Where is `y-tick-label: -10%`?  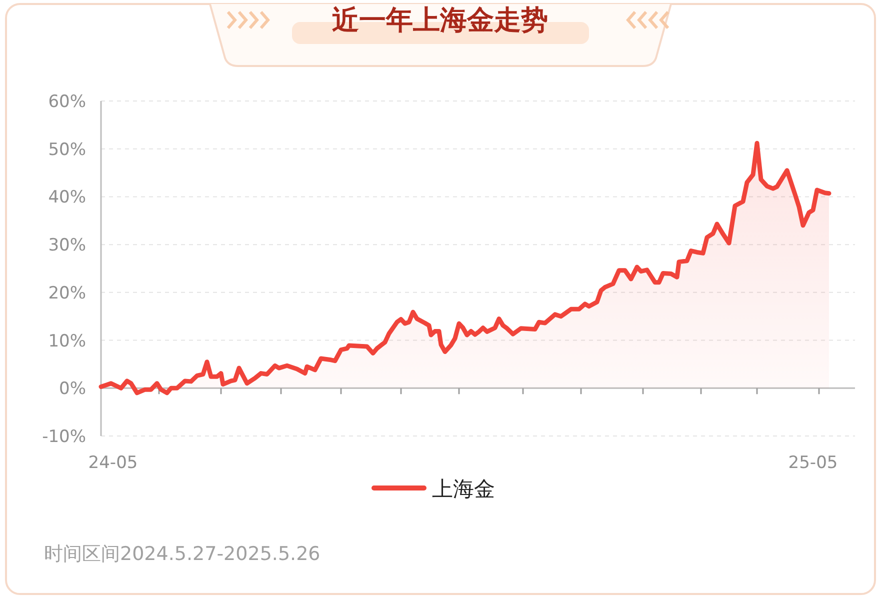
y-tick-label: -10% is located at coordinates (64, 437).